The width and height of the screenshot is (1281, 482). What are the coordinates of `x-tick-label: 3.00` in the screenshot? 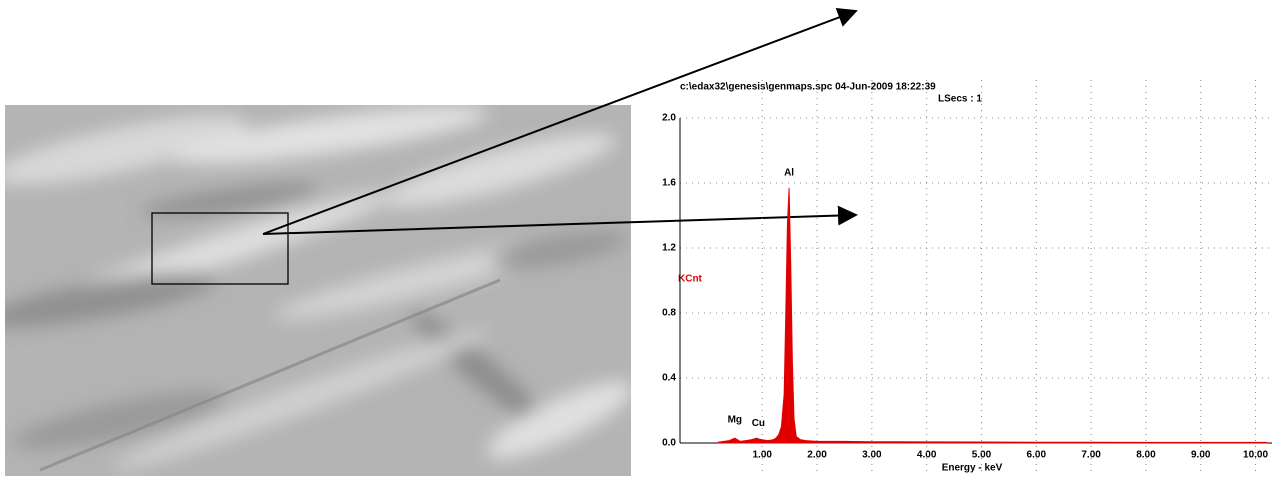 It's located at (872, 455).